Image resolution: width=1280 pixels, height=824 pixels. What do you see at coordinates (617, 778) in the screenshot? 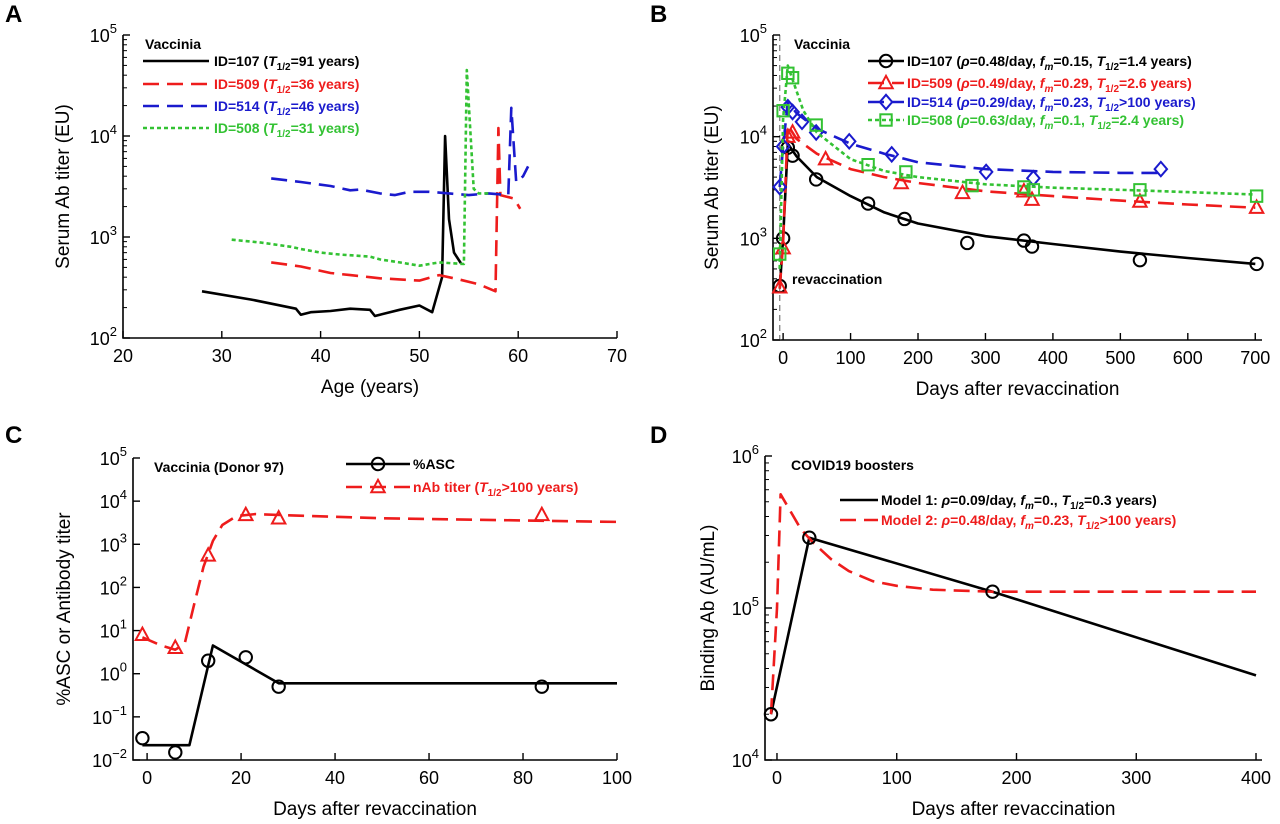
I see `panel-c-x-tick-label: 100` at bounding box center [617, 778].